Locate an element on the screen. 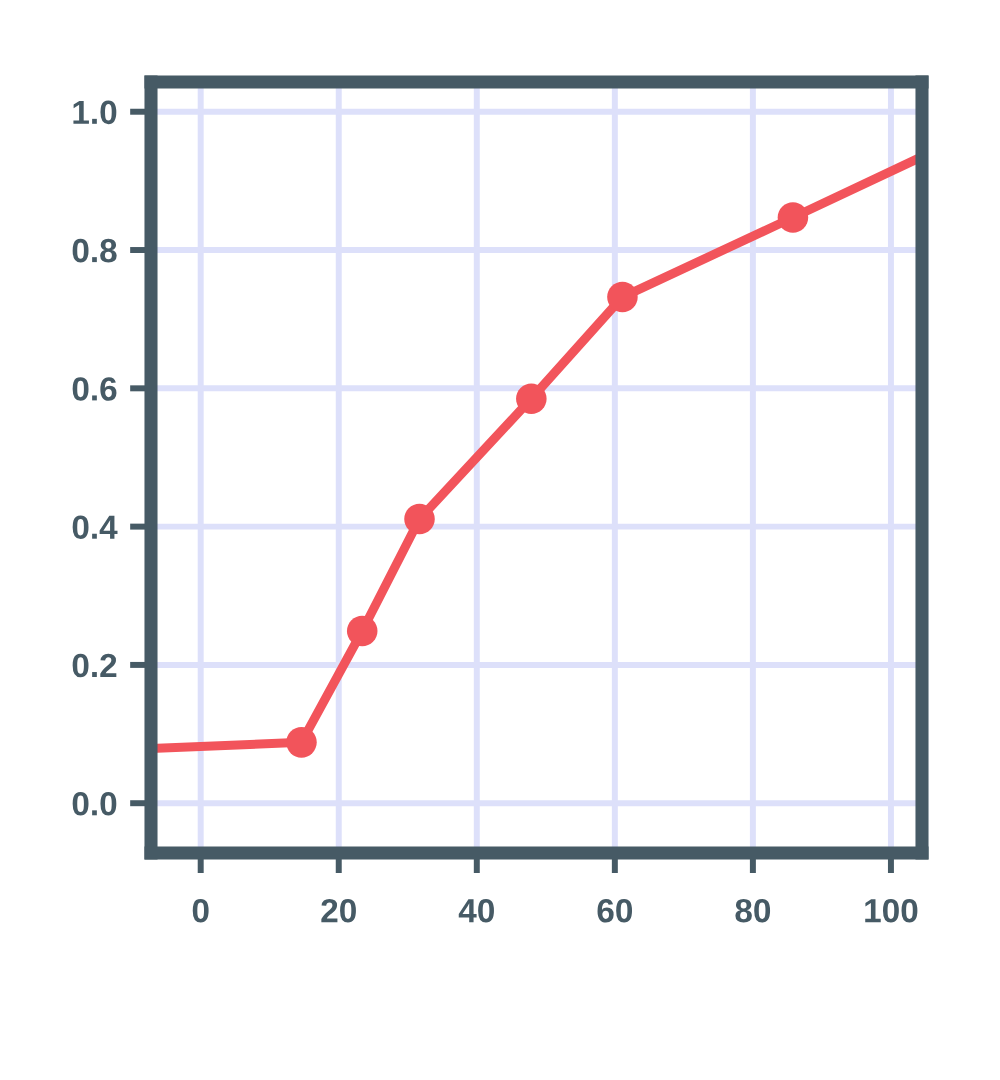 The image size is (1000, 1080). x-tick-label: 0 is located at coordinates (200, 910).